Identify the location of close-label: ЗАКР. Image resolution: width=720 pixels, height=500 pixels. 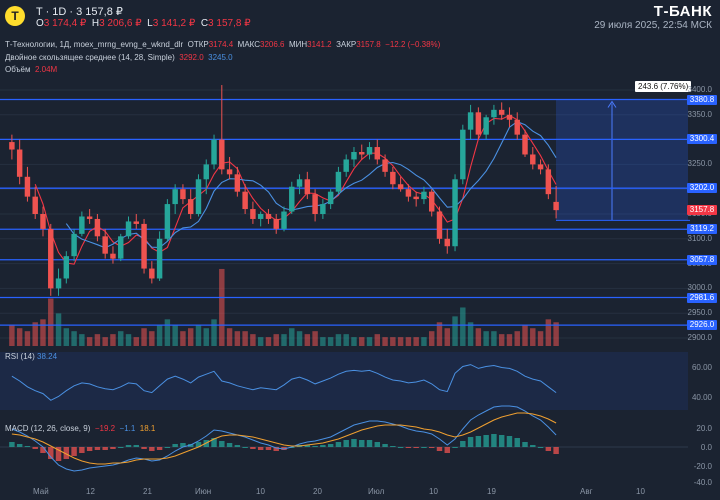
(346, 44).